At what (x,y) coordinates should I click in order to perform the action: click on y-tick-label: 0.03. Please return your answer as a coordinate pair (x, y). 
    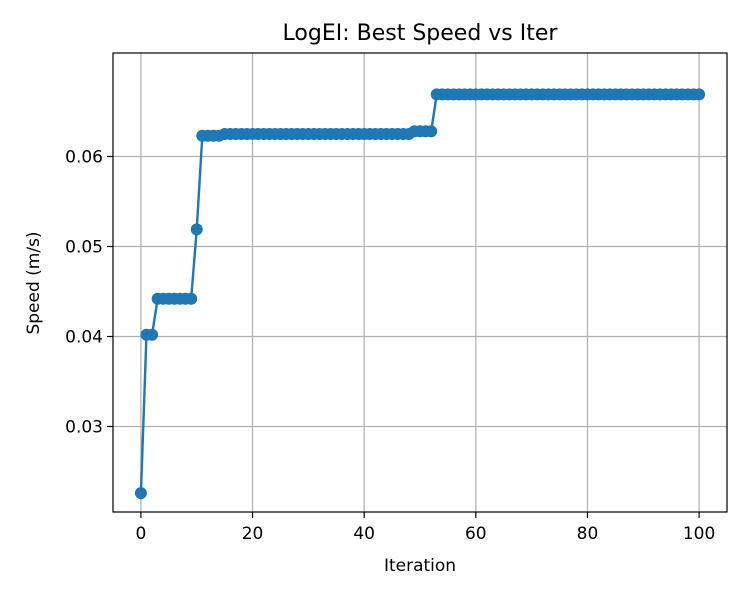
    Looking at the image, I should click on (84, 428).